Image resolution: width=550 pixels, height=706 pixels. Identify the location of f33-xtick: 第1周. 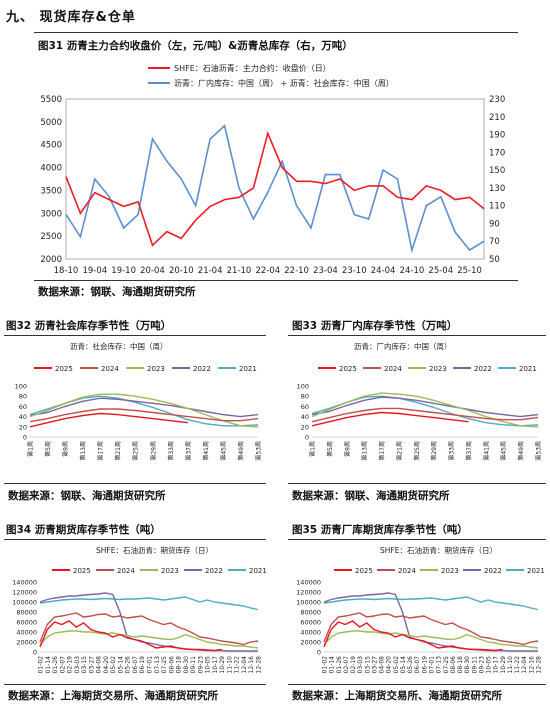
(313, 449).